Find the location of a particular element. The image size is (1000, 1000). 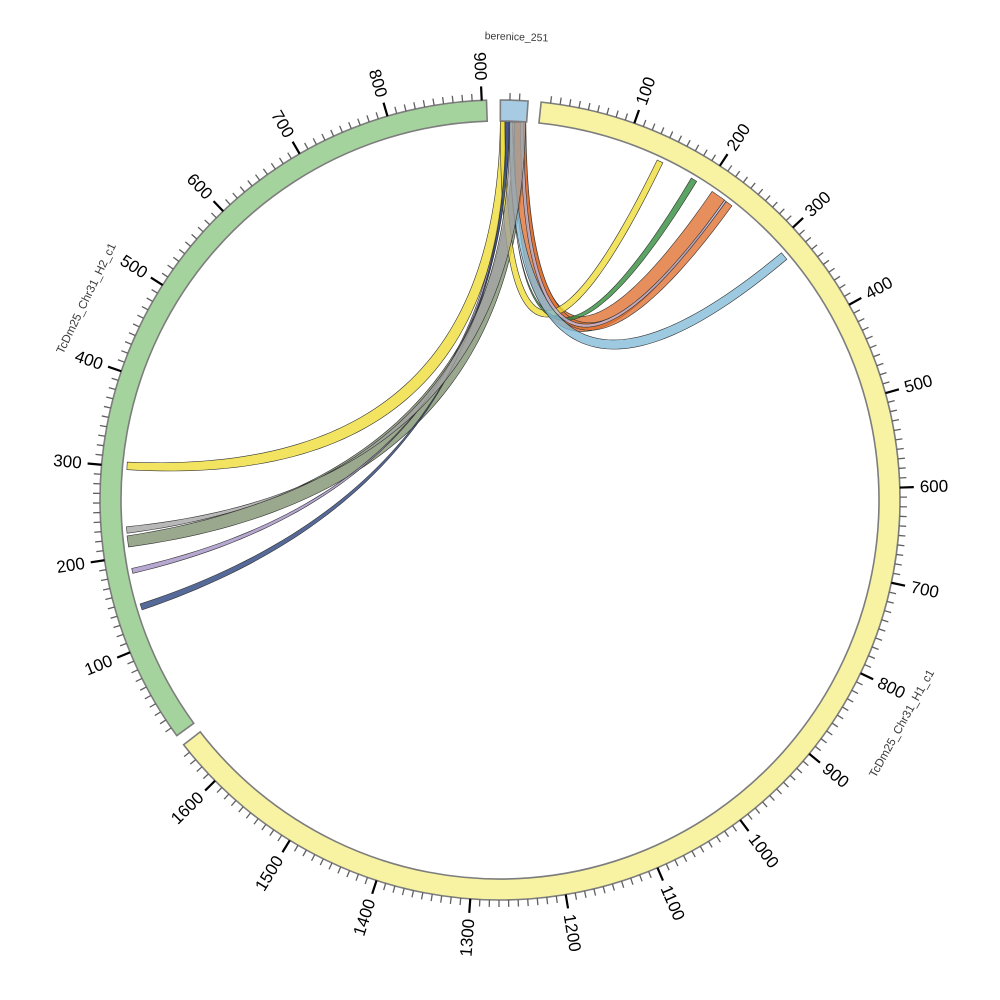

svg-text: 1300 is located at coordinates (468, 937).